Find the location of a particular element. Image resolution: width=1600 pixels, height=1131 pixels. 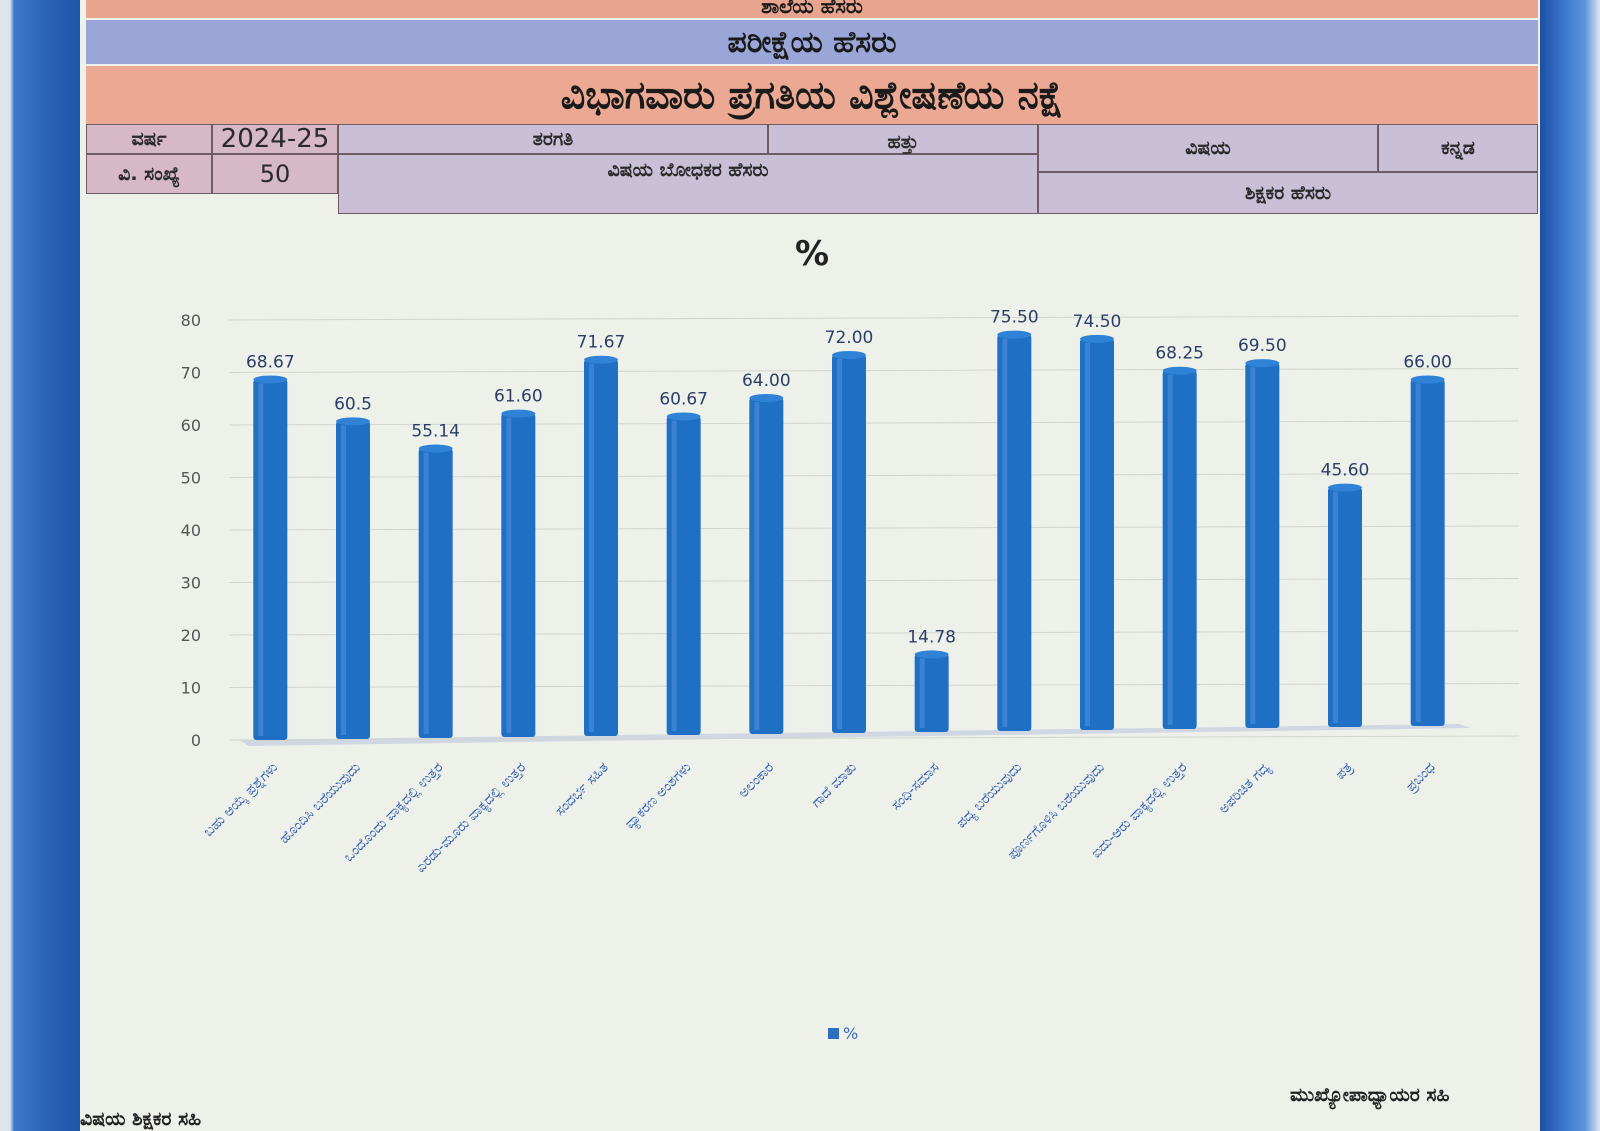

legend-label: % is located at coordinates (851, 1033).